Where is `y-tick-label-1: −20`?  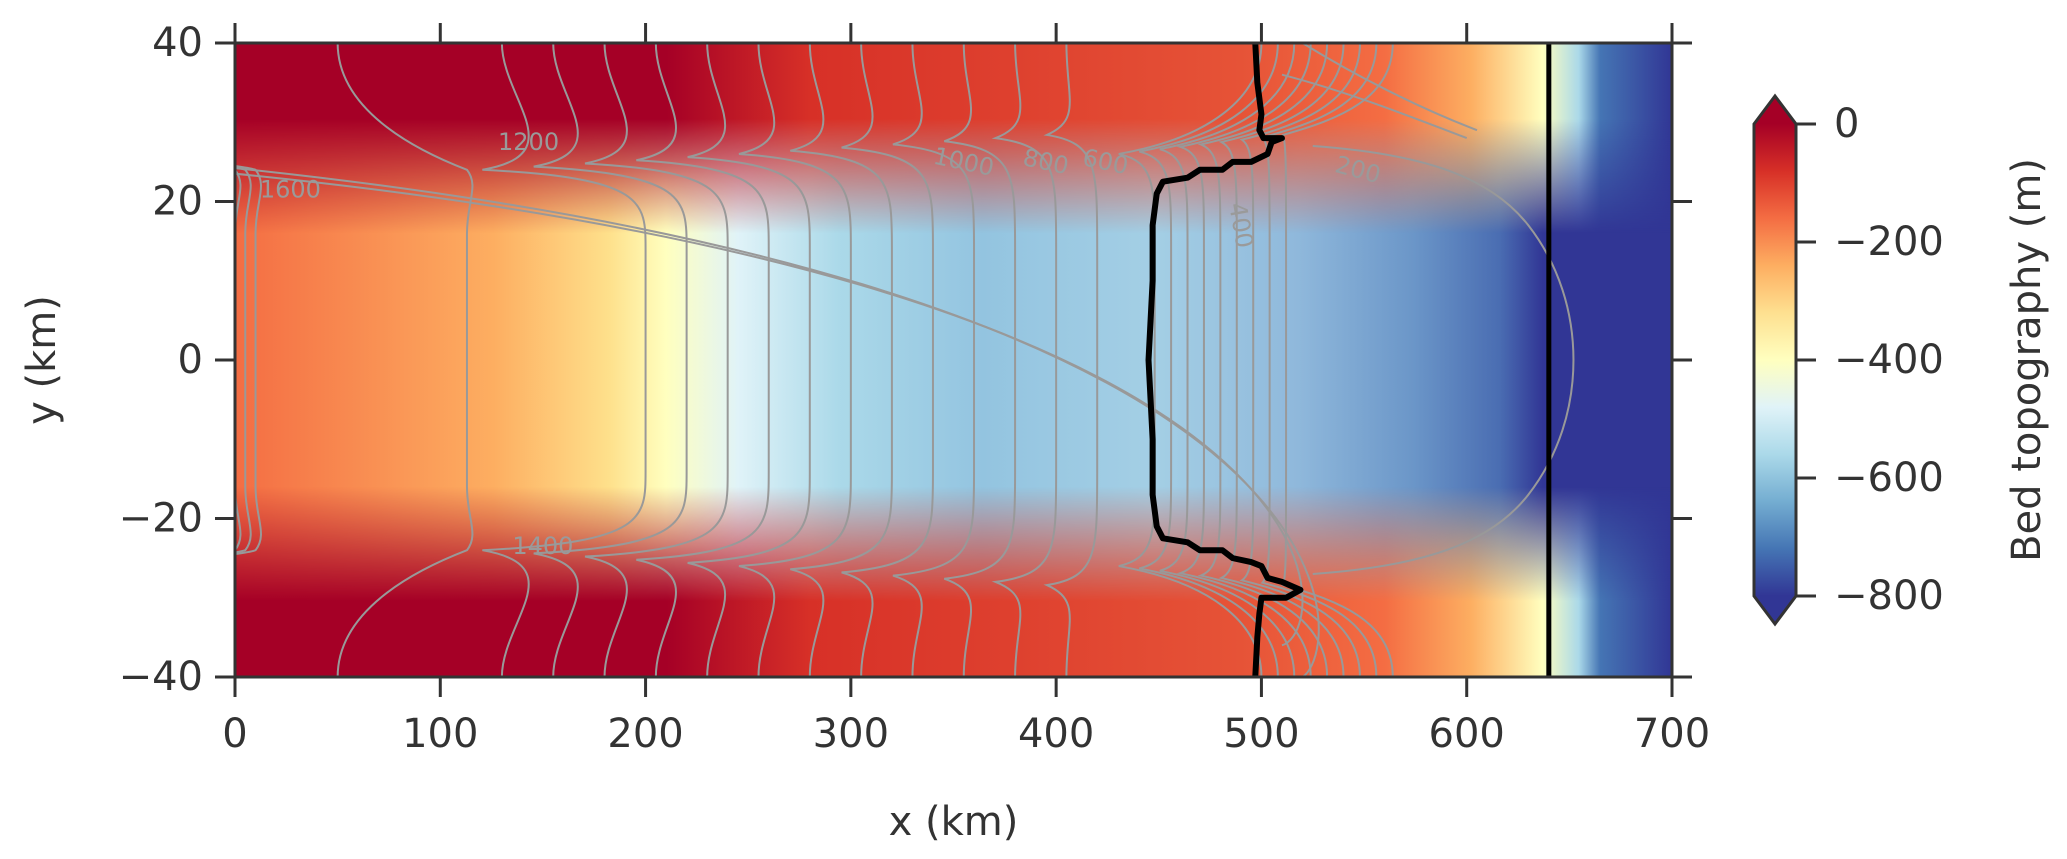
y-tick-label-1: −20 is located at coordinates (161, 519).